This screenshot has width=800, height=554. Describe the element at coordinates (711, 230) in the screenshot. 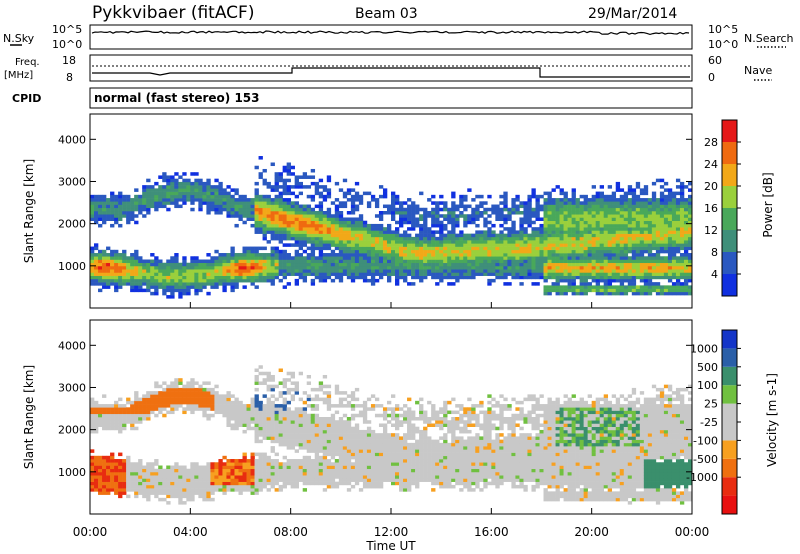

I see `colorbar-tick-label: 12` at that location.